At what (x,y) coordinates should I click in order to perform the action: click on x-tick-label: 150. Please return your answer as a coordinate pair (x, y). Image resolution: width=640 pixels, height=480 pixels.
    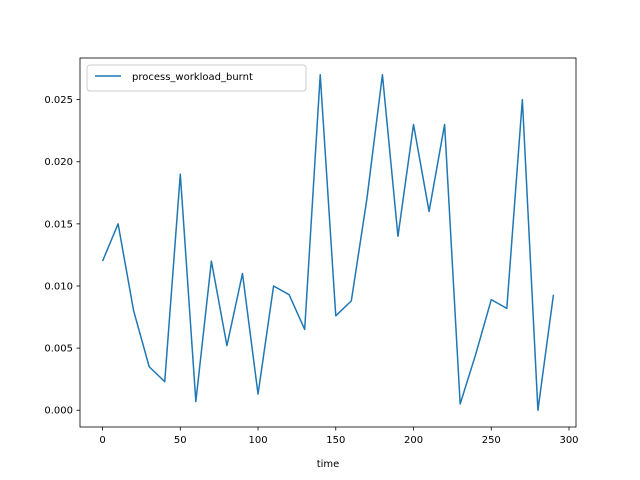
    Looking at the image, I should click on (335, 440).